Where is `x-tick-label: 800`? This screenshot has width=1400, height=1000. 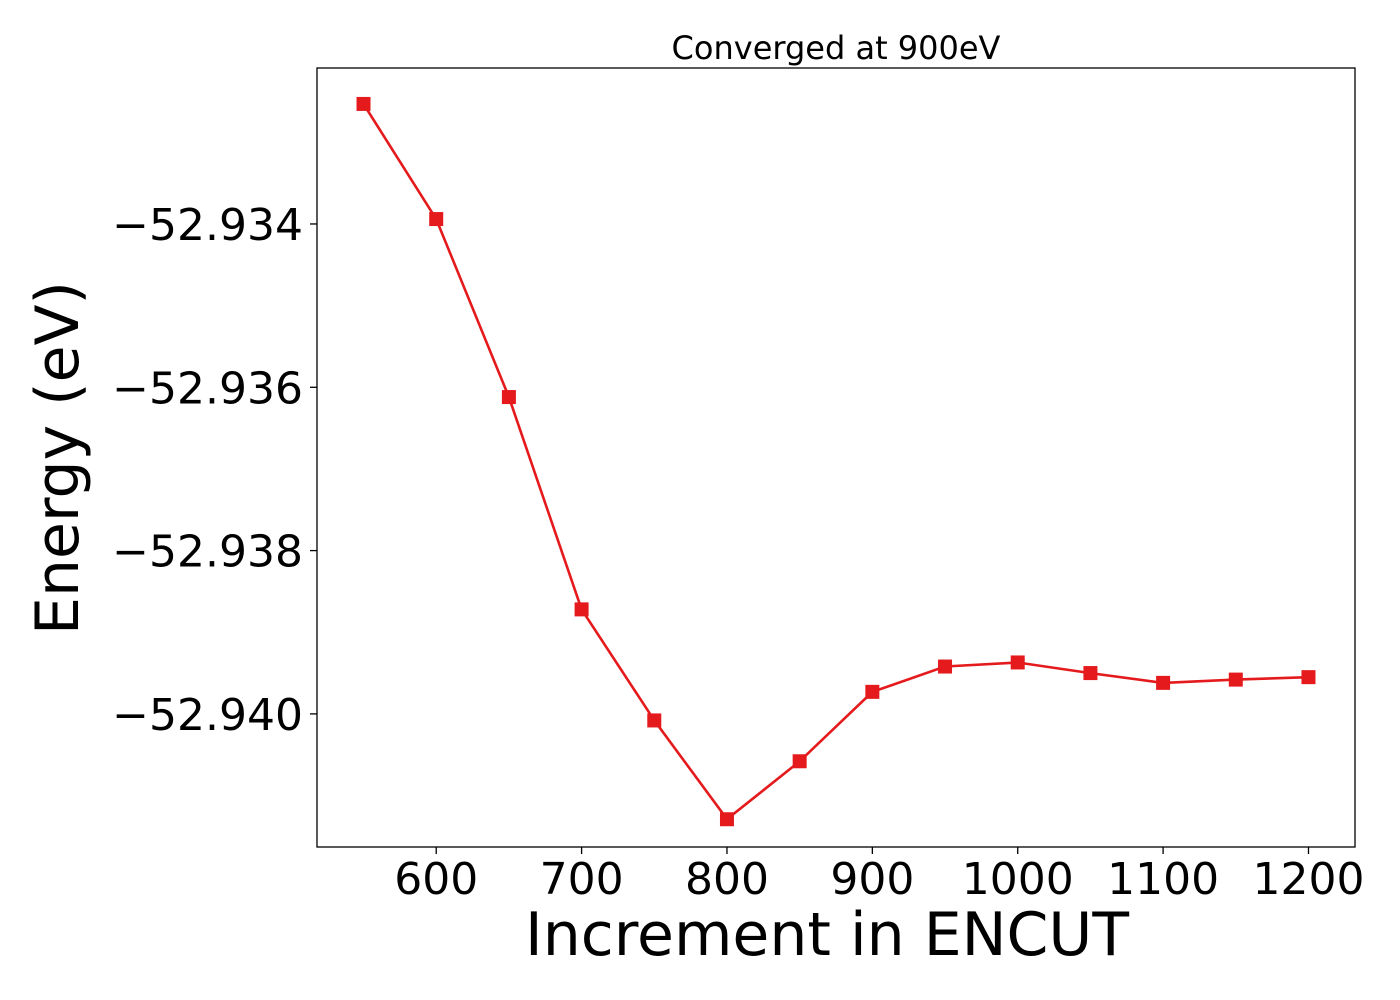
x-tick-label: 800 is located at coordinates (727, 879).